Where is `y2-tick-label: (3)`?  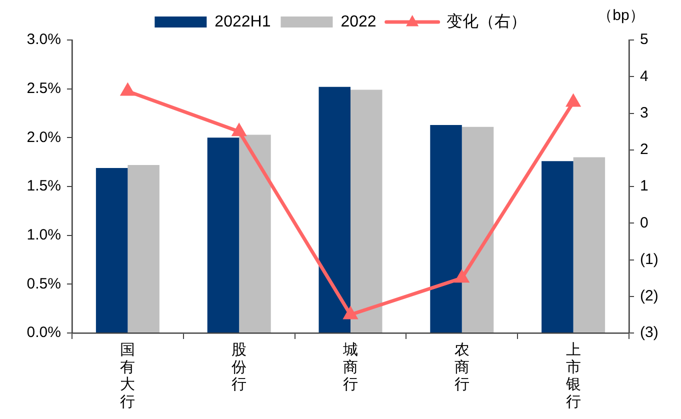 y2-tick-label: (3) is located at coordinates (649, 333).